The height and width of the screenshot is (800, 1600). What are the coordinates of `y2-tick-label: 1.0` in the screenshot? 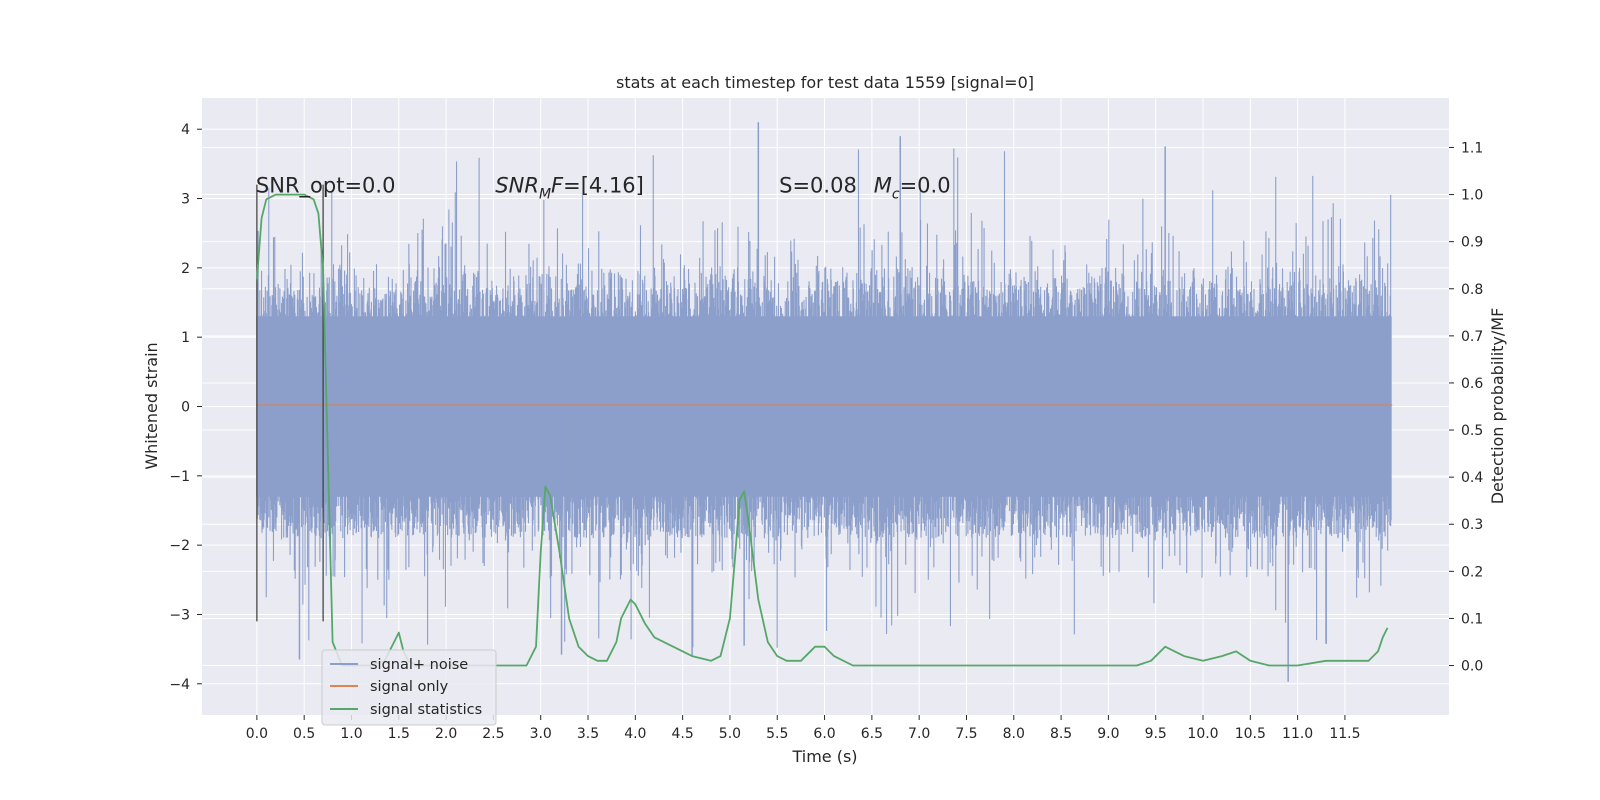 It's located at (1472, 196).